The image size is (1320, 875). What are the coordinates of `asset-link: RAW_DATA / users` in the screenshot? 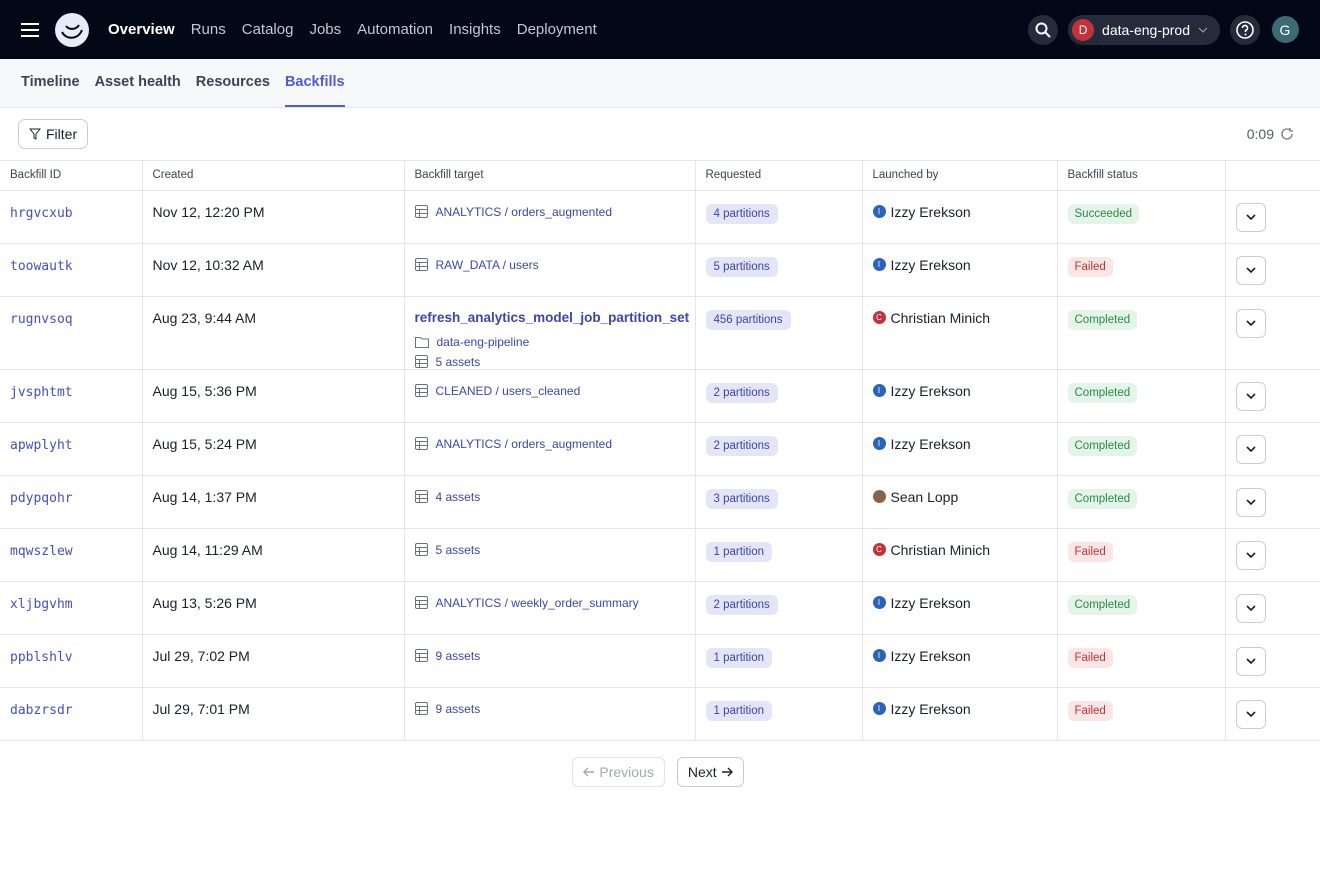 It's located at (487, 265).